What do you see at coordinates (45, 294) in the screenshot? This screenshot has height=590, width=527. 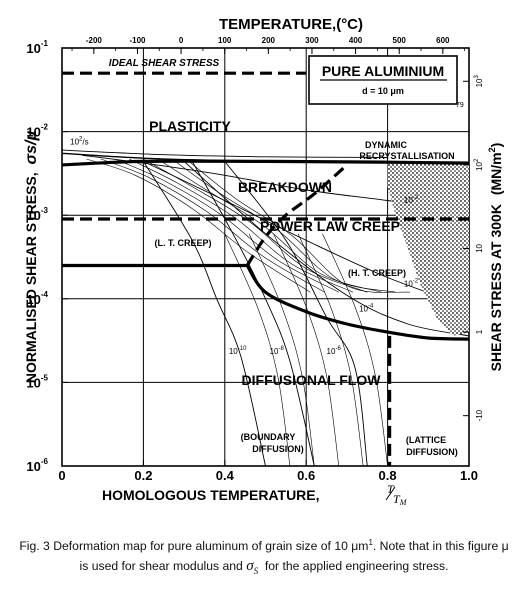 I see `y-tick-exponent: -4` at bounding box center [45, 294].